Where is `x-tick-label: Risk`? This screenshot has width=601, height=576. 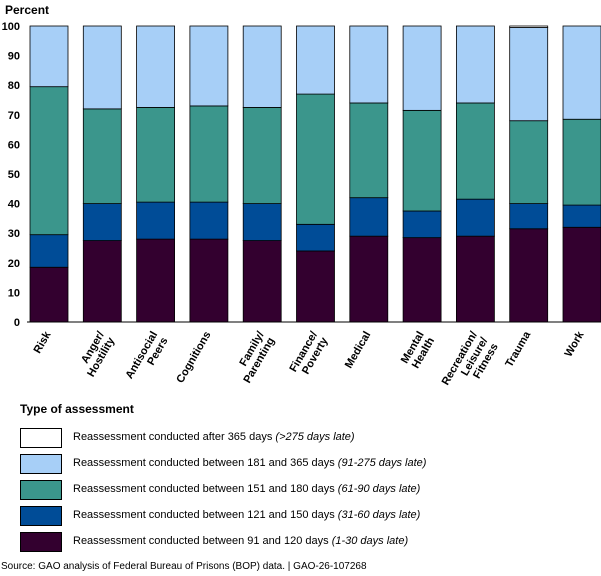
x-tick-label: Risk is located at coordinates (43, 342).